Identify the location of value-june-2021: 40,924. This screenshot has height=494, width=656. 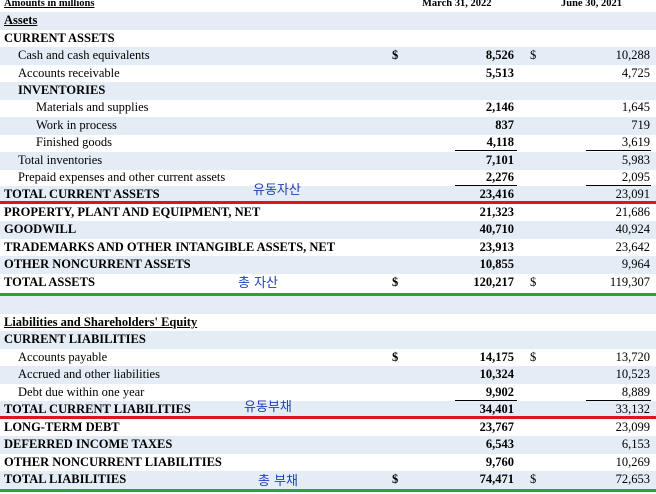
(632, 229).